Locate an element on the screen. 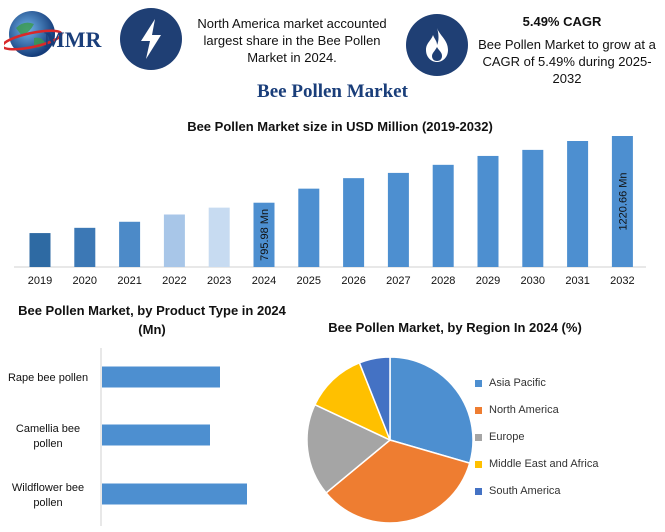 This screenshot has height=532, width=665. hbar-label-3: Wildflower bee pollen is located at coordinates (48, 495).